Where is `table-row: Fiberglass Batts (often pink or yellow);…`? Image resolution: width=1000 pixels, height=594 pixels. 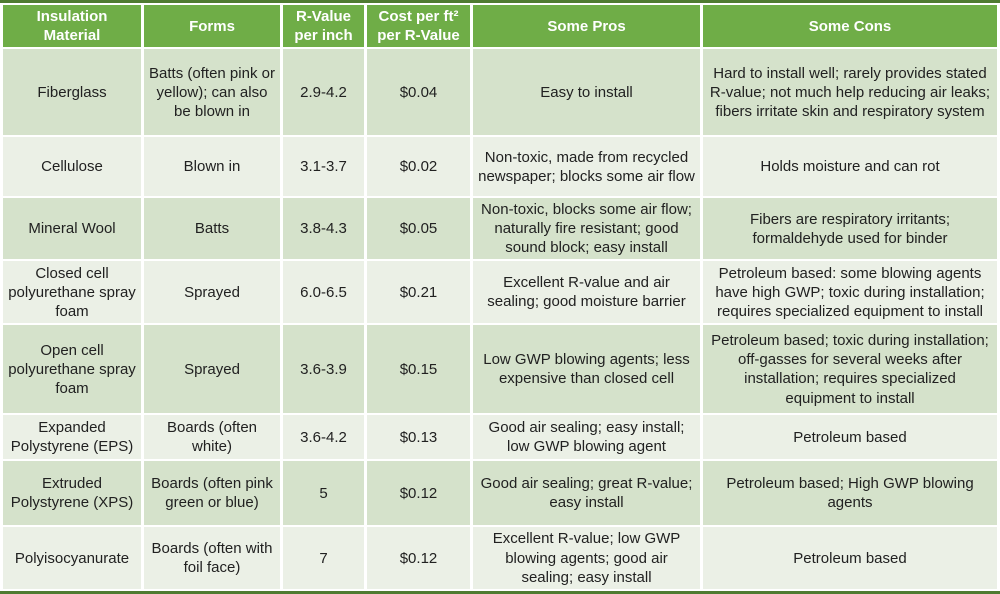 table-row: Fiberglass Batts (often pink or yellow);… is located at coordinates (500, 92).